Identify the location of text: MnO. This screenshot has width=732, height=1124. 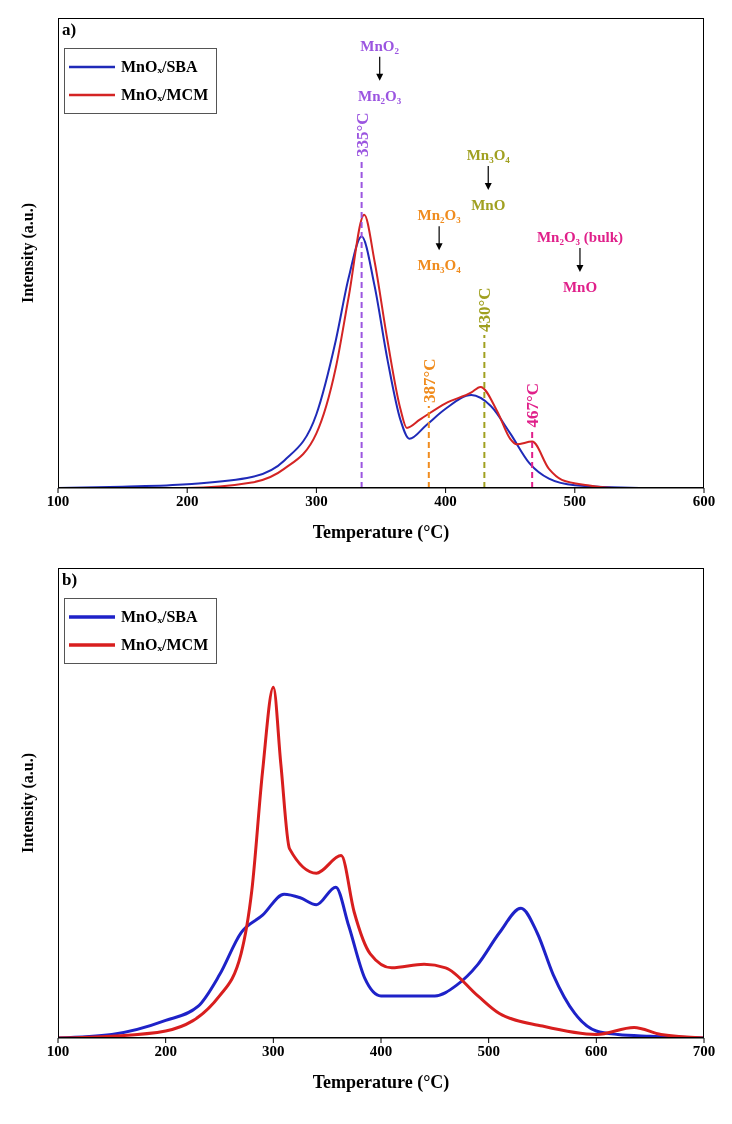
(488, 205).